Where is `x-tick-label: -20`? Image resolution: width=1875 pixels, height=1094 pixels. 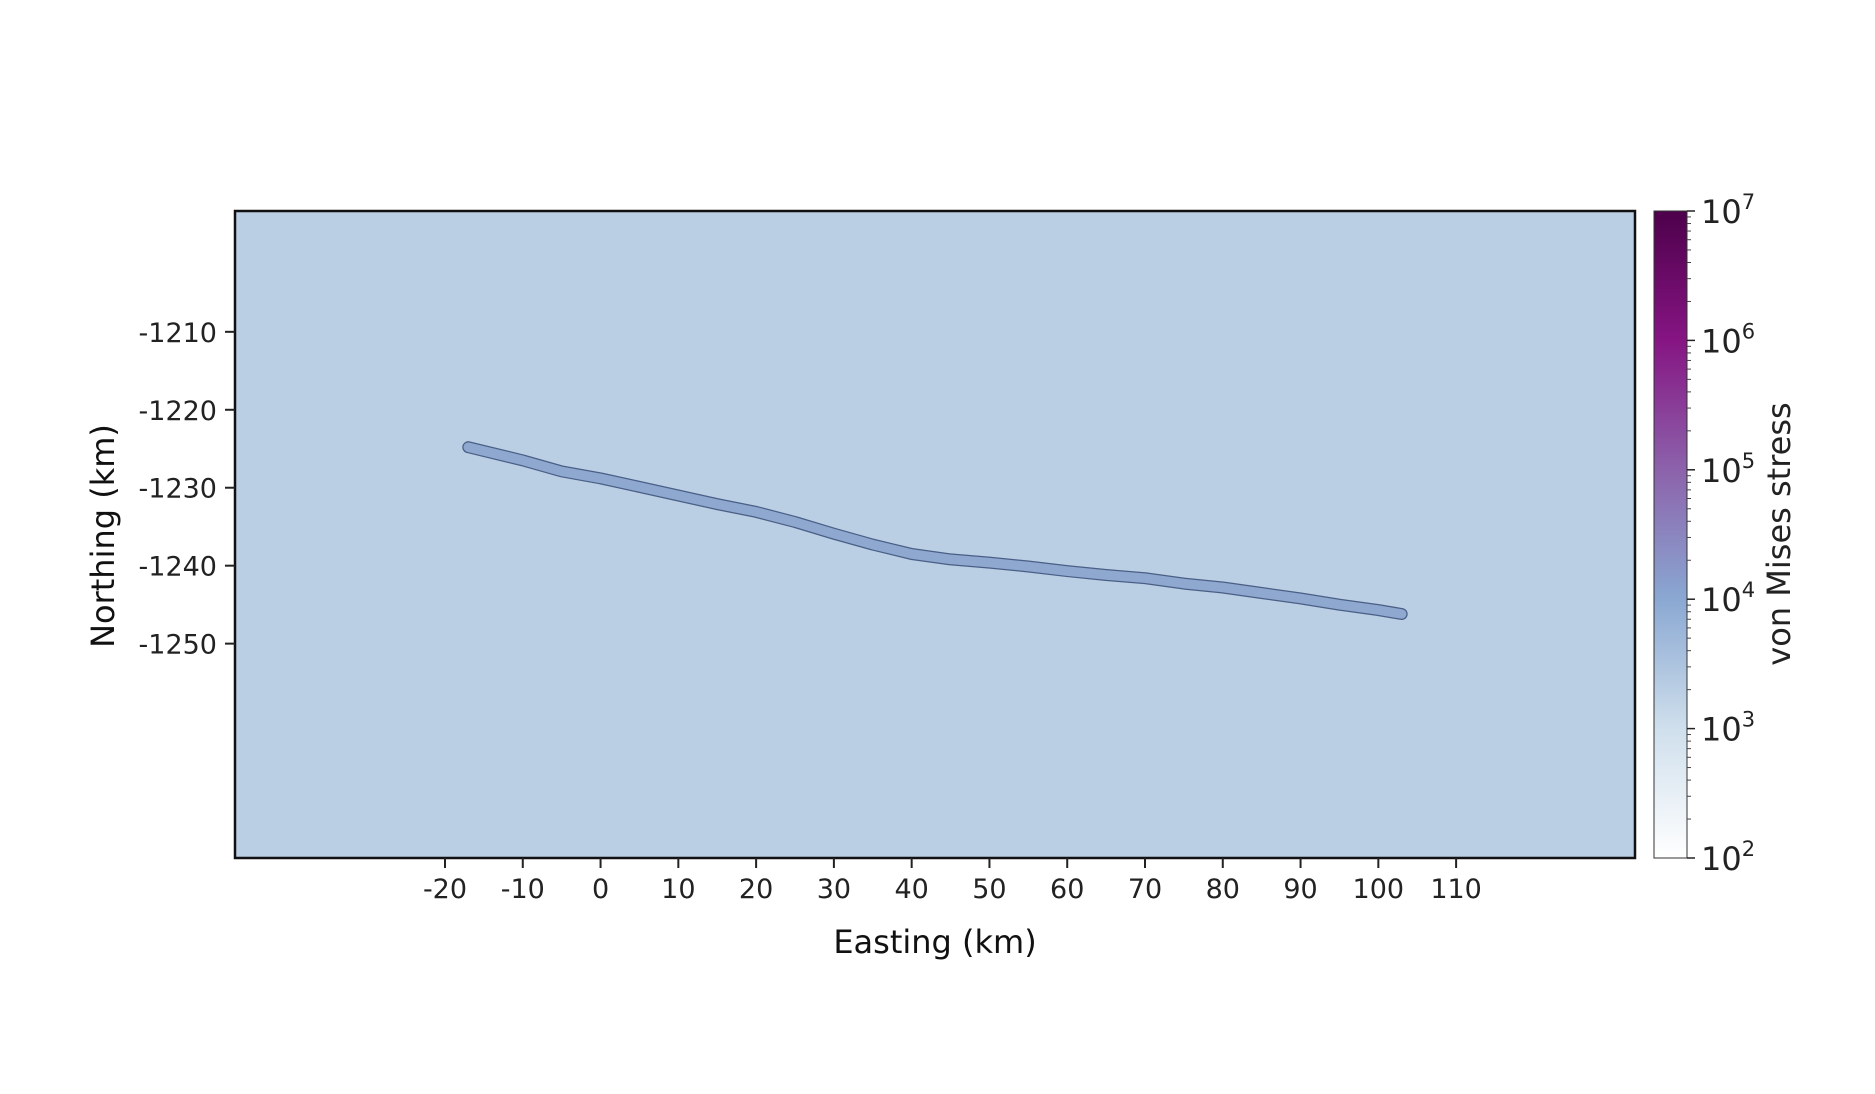
x-tick-label: -20 is located at coordinates (445, 889).